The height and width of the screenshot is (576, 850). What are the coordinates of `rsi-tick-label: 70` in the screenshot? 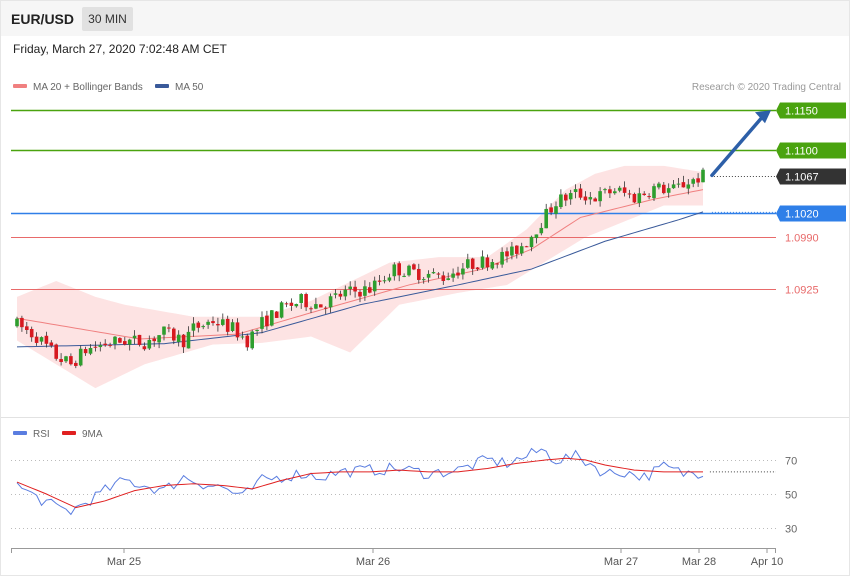 It's located at (791, 462).